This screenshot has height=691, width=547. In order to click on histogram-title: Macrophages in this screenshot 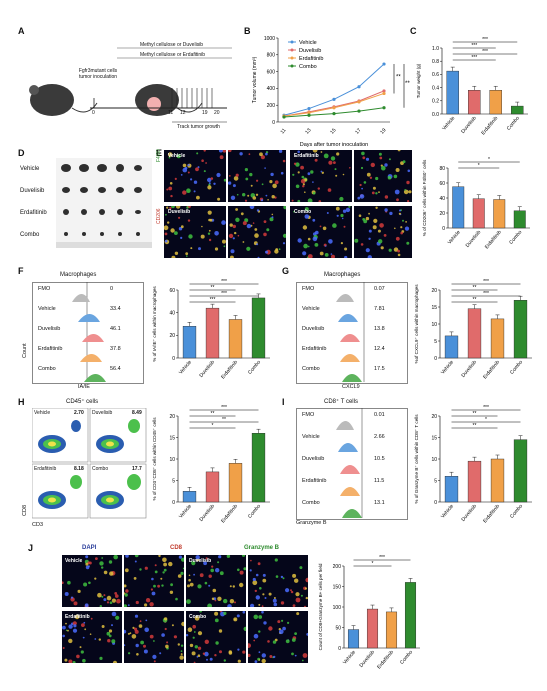, I will do `click(78, 275)`.